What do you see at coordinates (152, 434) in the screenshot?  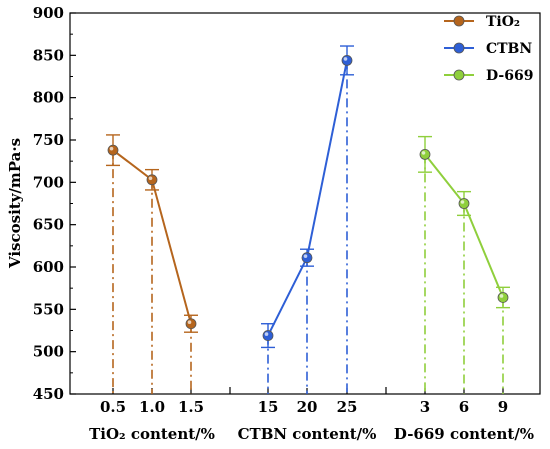 I see `x-group-label: TiO₂ content/%` at bounding box center [152, 434].